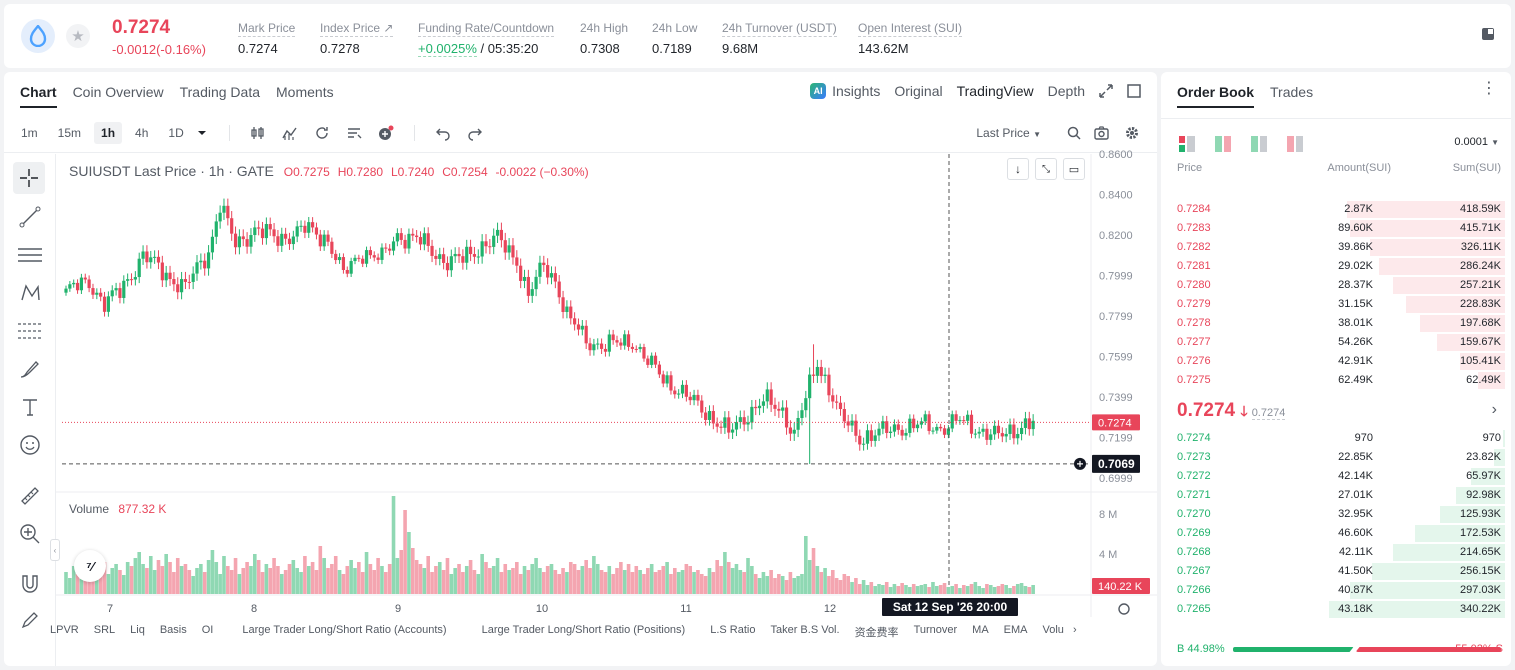 The width and height of the screenshot is (1515, 670). I want to click on view-depth: Depth, so click(1066, 91).